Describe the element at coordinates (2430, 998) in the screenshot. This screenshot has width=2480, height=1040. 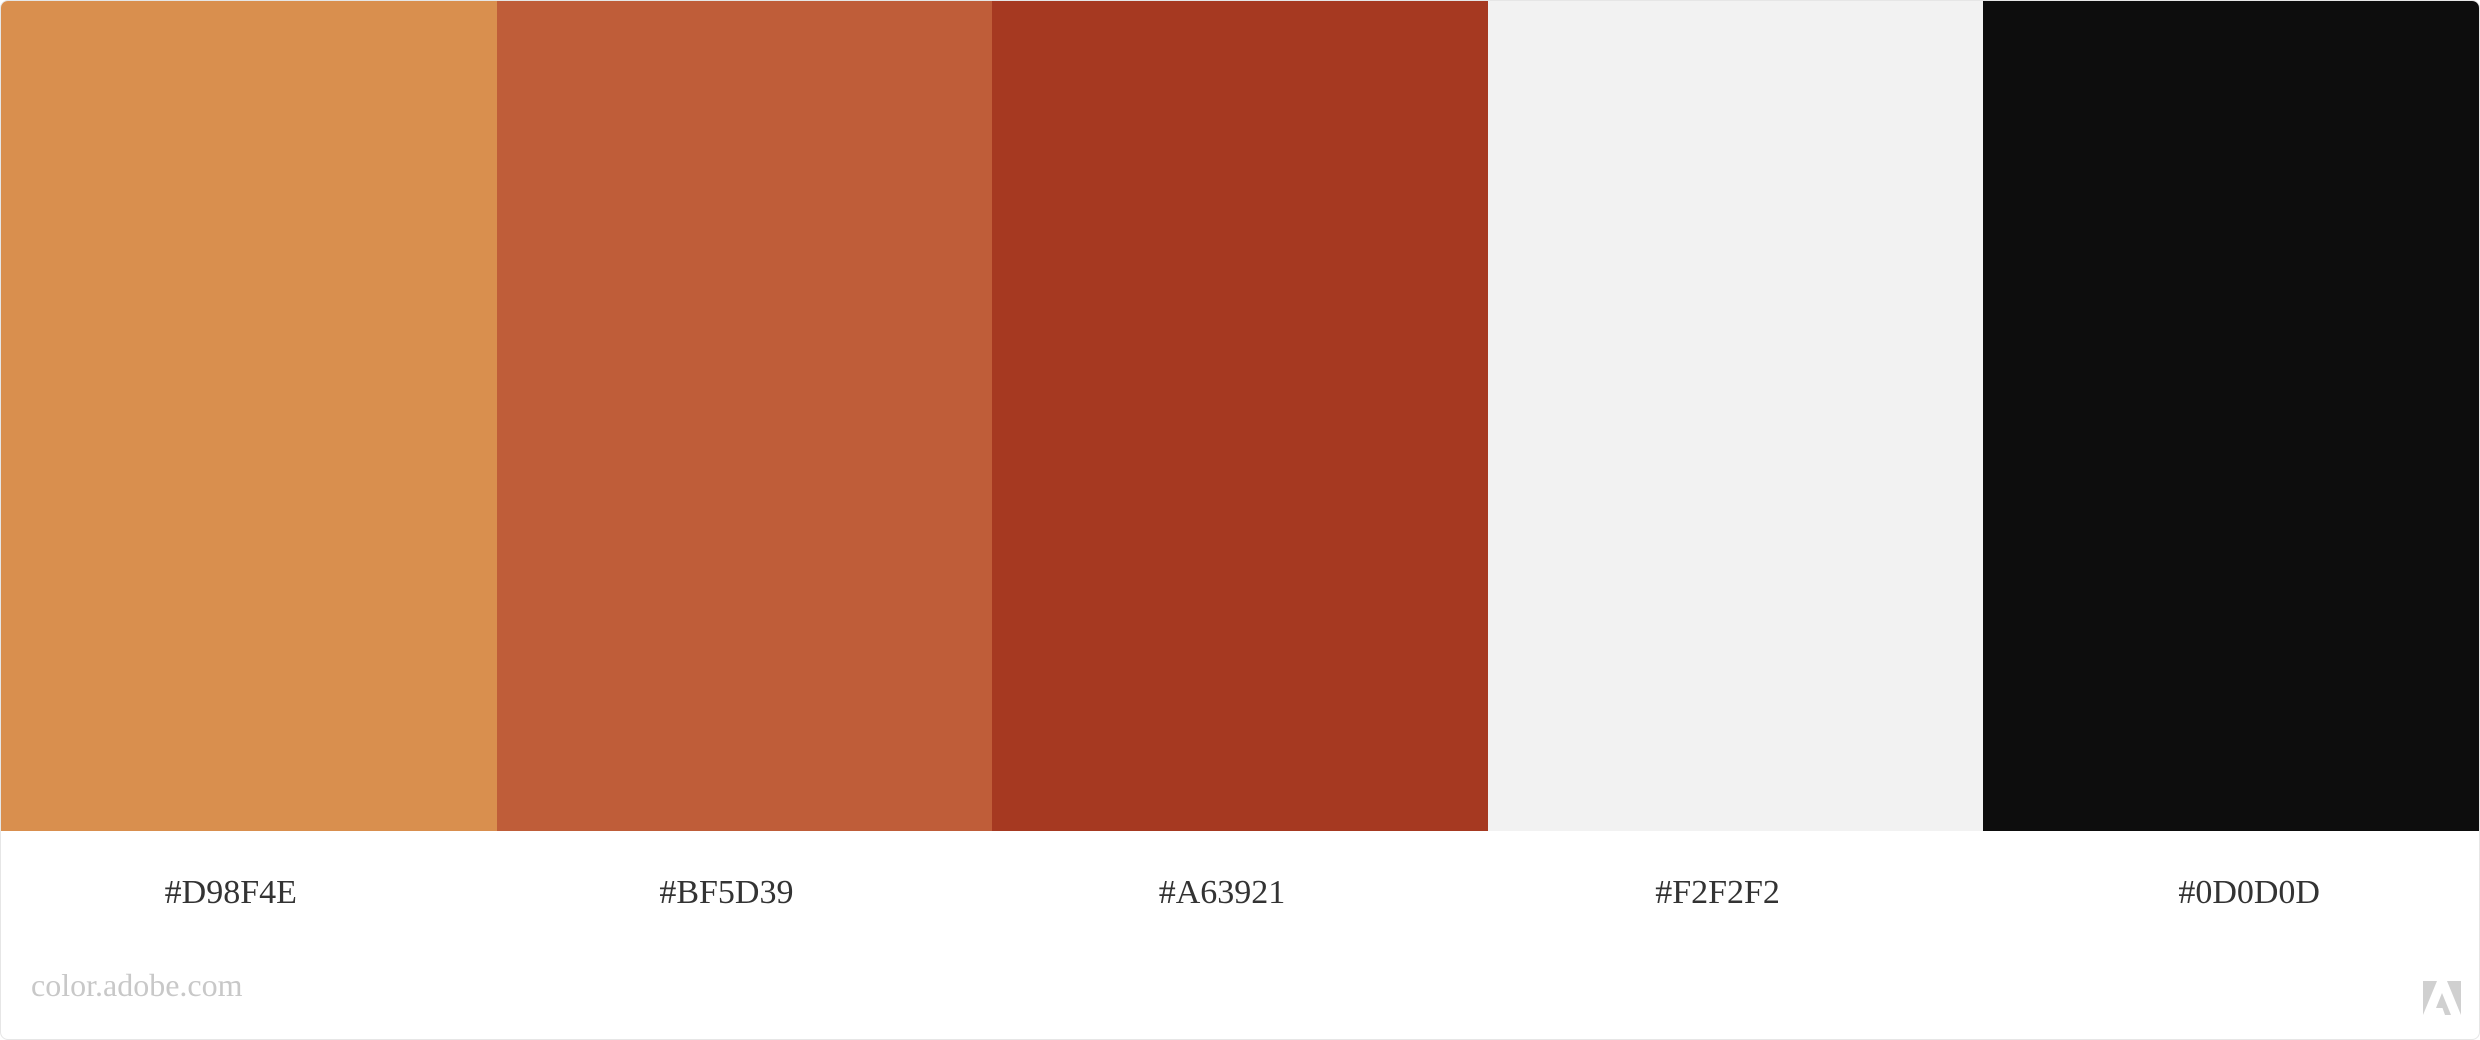
I see `adobe-logo-left-shape` at that location.